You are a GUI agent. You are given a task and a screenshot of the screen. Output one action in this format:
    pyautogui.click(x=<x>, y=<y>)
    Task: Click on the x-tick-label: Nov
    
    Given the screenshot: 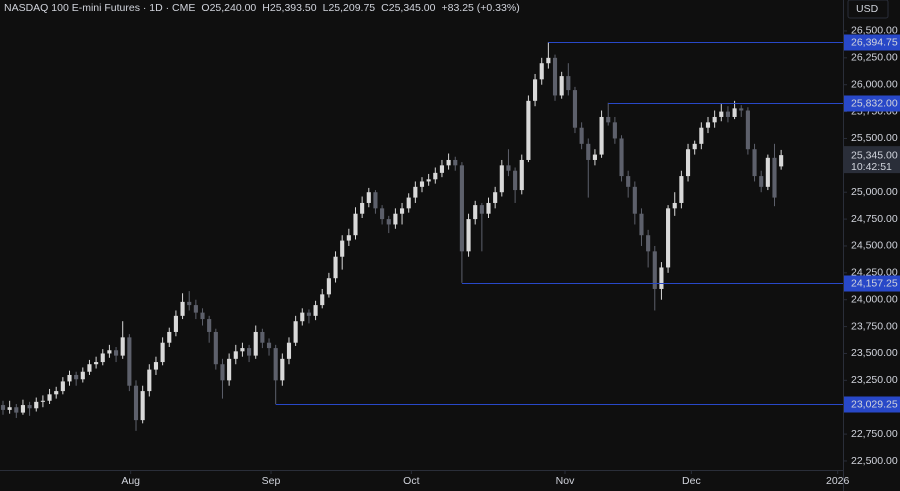 What is the action you would take?
    pyautogui.click(x=565, y=481)
    